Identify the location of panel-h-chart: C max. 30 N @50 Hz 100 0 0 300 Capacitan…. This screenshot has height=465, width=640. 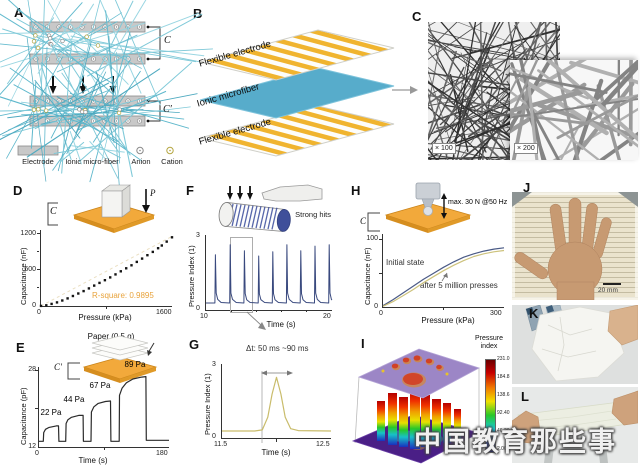
(414, 257).